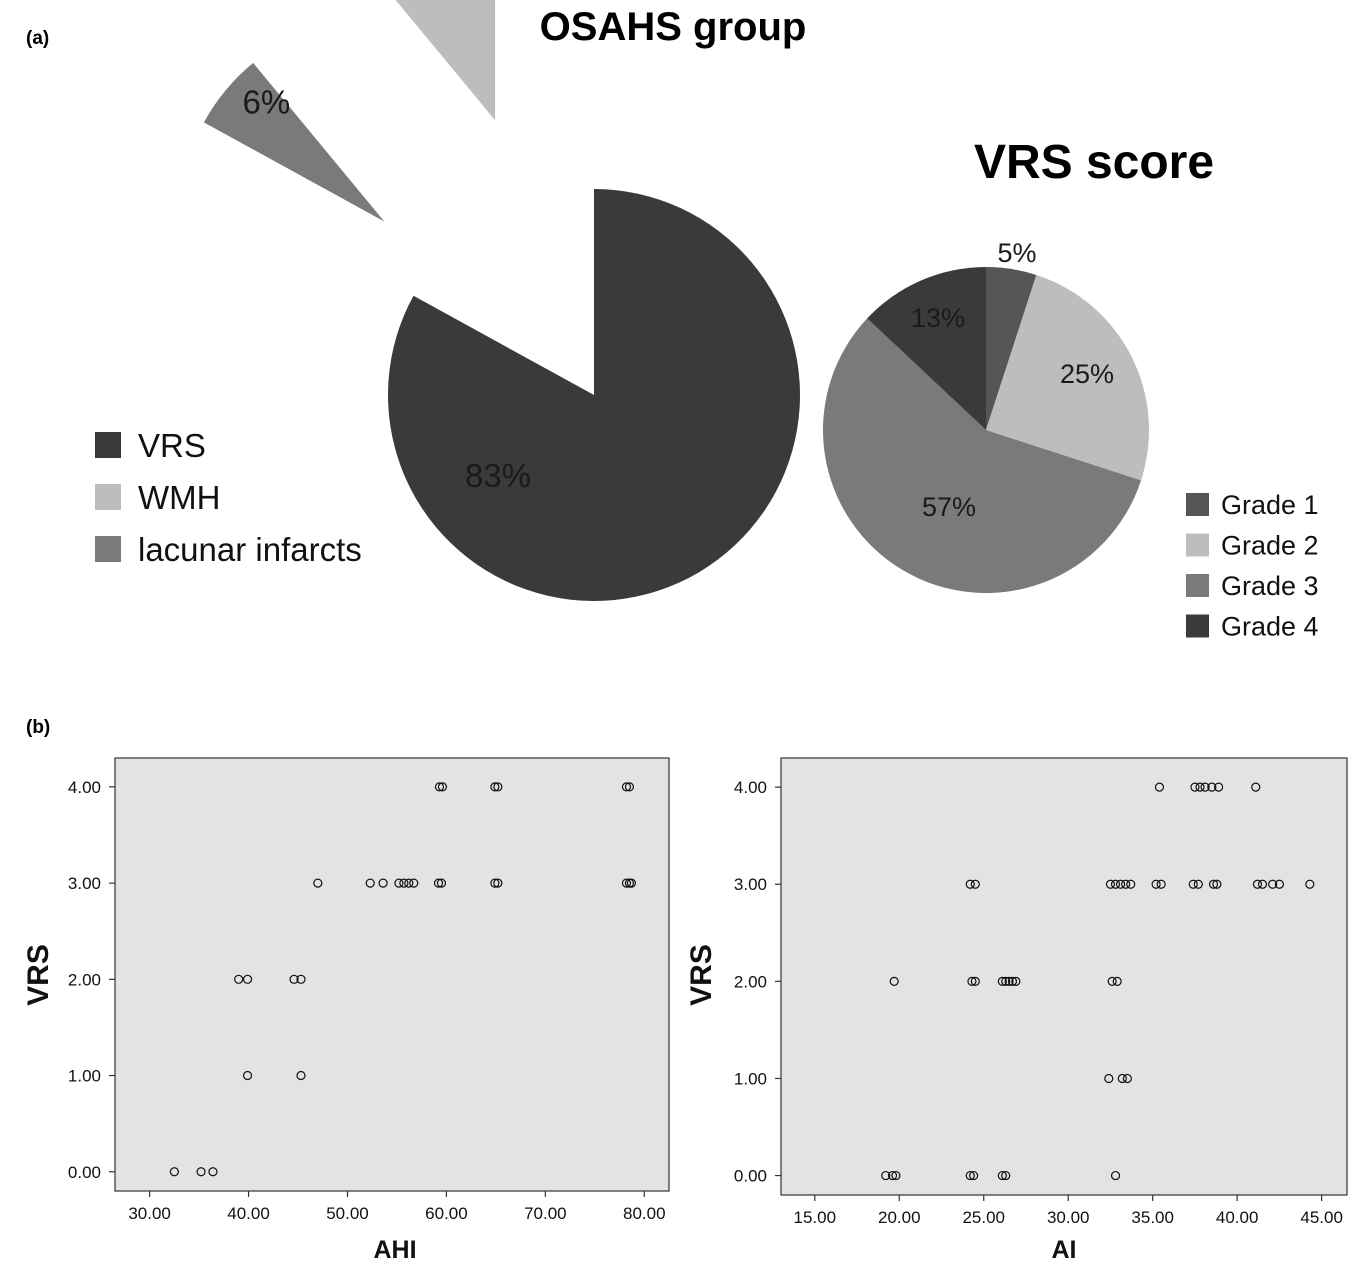  Describe the element at coordinates (84, 1172) in the screenshot. I see `y-tick-label: 0.00` at that location.